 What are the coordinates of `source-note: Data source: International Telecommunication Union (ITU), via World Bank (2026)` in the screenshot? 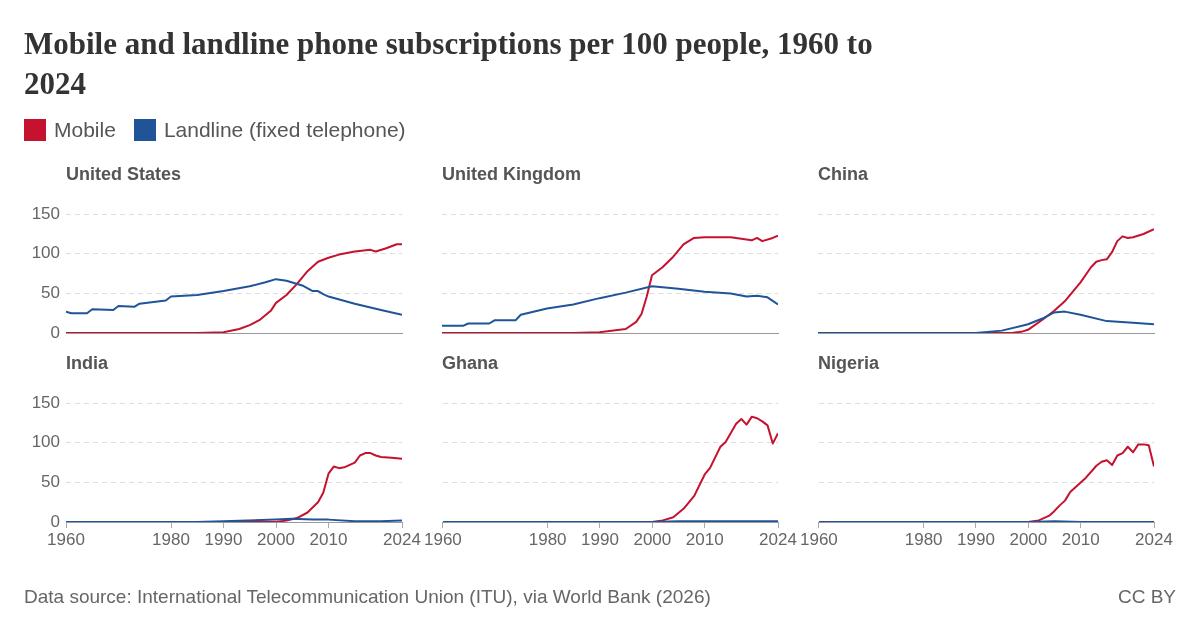 It's located at (367, 597).